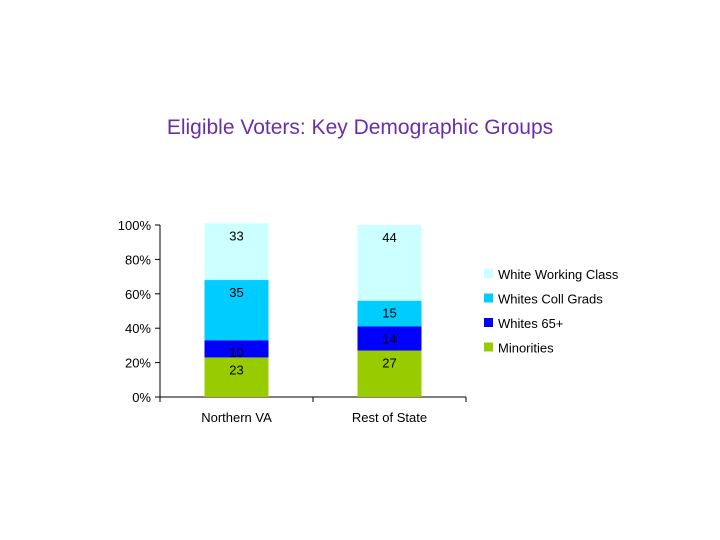 The width and height of the screenshot is (720, 540). Describe the element at coordinates (236, 292) in the screenshot. I see `data-label: 35` at that location.